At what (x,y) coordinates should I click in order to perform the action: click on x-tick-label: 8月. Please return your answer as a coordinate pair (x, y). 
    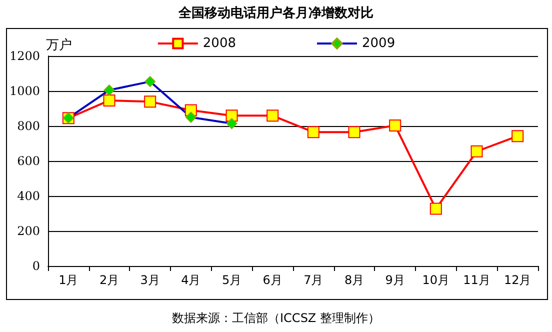
    Looking at the image, I should click on (354, 280).